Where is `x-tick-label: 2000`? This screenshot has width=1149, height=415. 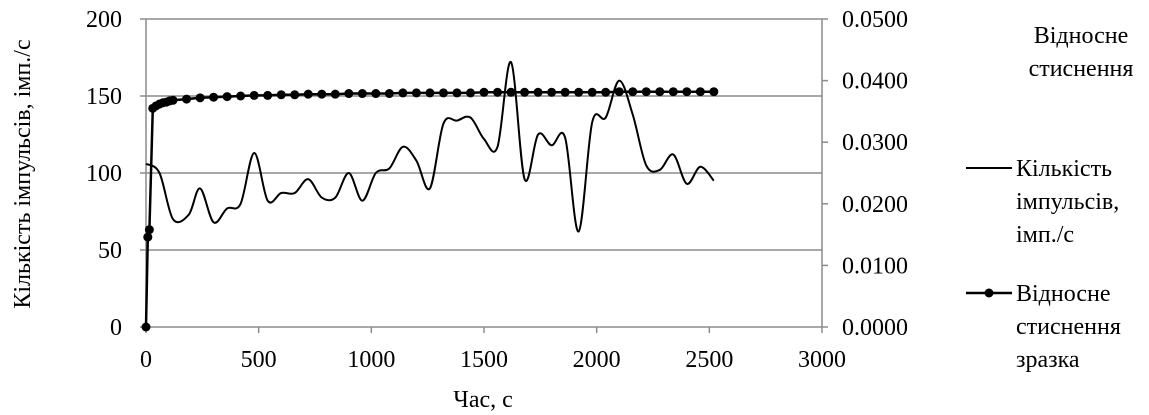 x-tick-label: 2000 is located at coordinates (597, 360).